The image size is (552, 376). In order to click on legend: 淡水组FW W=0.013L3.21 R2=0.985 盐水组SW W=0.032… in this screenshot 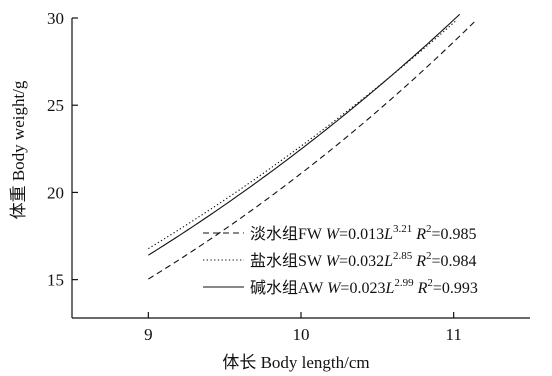, I will do `click(340, 260)`.